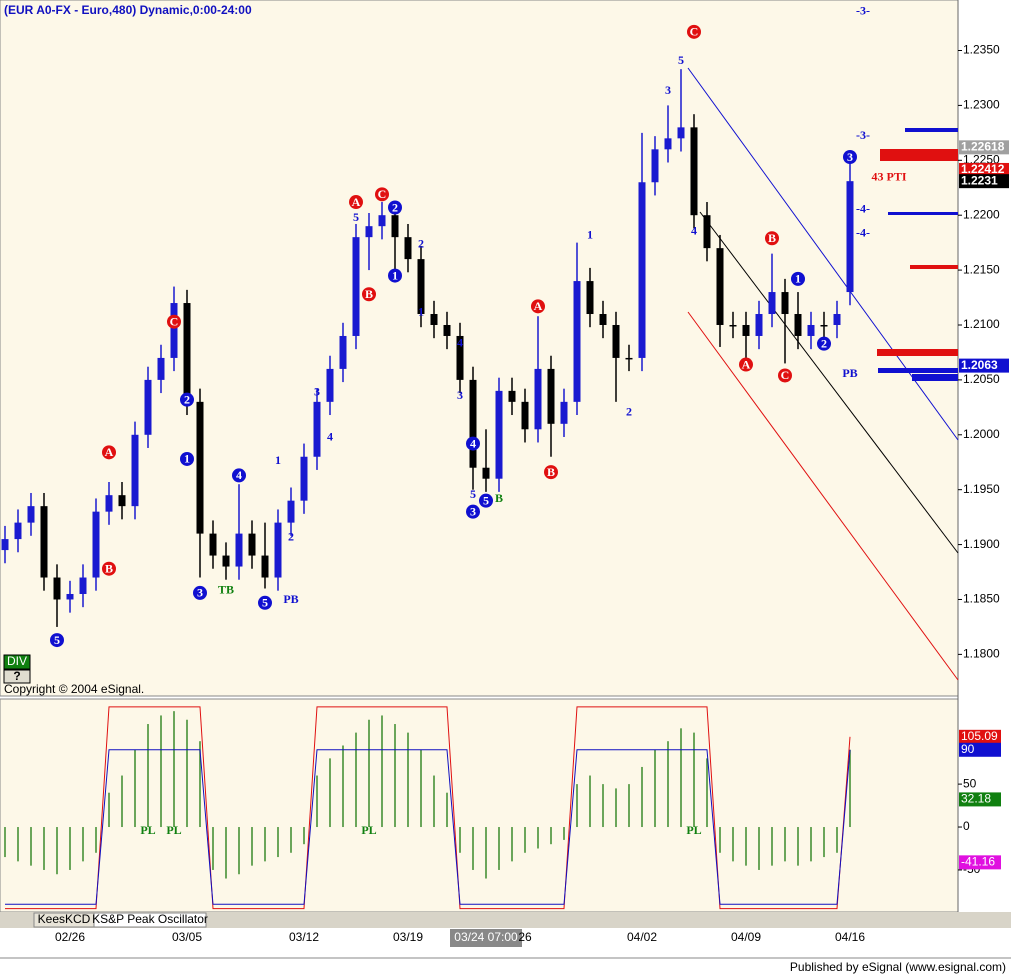  What do you see at coordinates (983, 147) in the screenshot?
I see `price-marker: 1.22618` at bounding box center [983, 147].